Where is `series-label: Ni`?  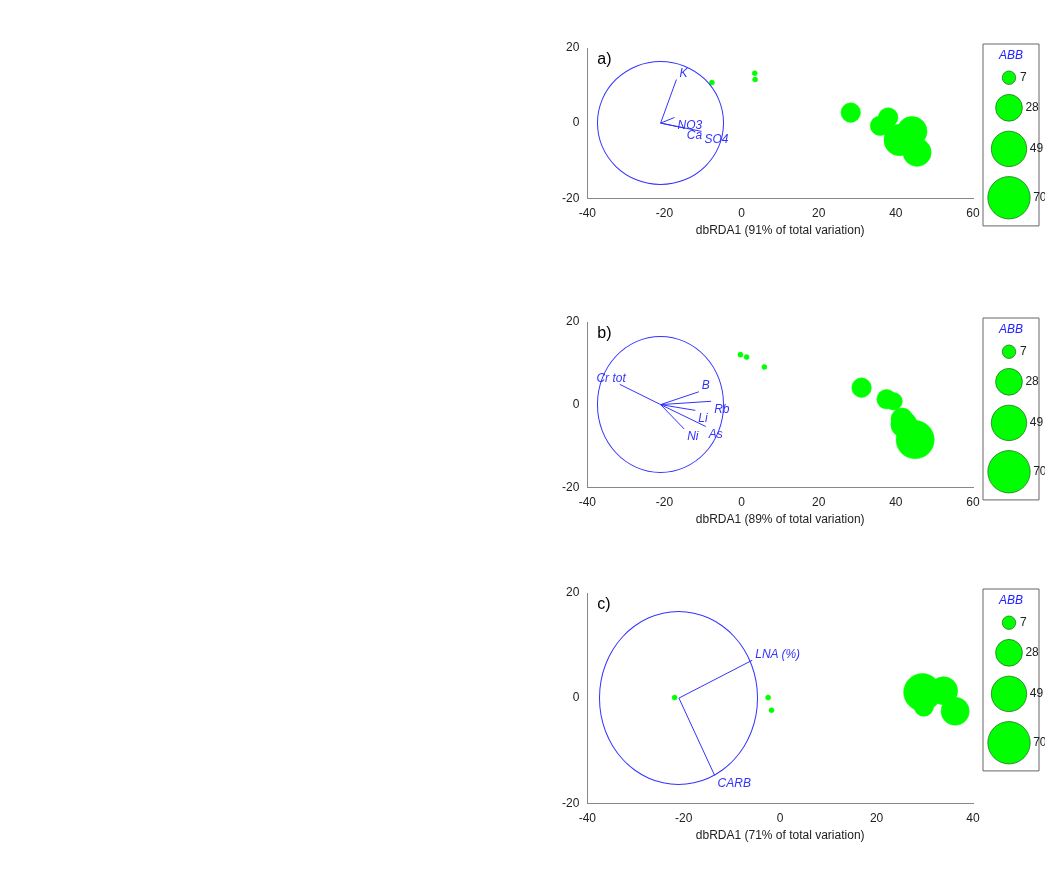
series-label: Ni is located at coordinates (693, 436).